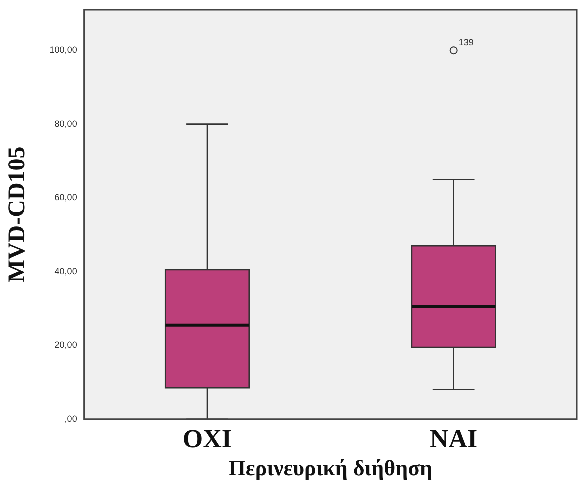  Describe the element at coordinates (207, 439) in the screenshot. I see `x-tick-label: OXI` at that location.